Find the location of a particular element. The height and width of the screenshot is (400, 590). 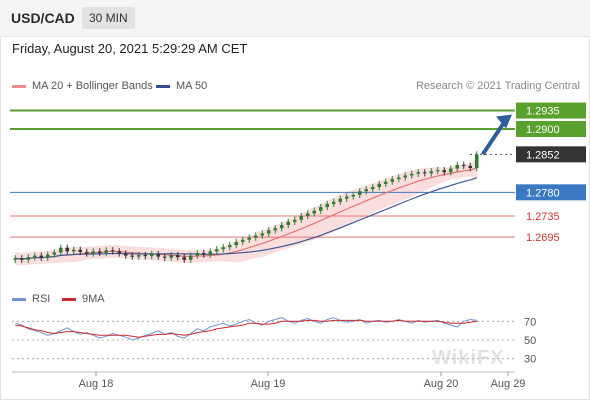

rsi-legend-ma: 9MA is located at coordinates (83, 299).